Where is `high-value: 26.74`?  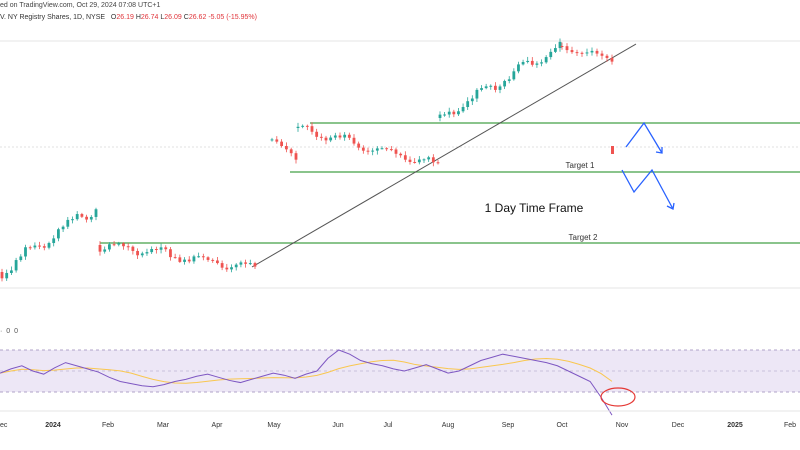
high-value: 26.74 is located at coordinates (149, 17).